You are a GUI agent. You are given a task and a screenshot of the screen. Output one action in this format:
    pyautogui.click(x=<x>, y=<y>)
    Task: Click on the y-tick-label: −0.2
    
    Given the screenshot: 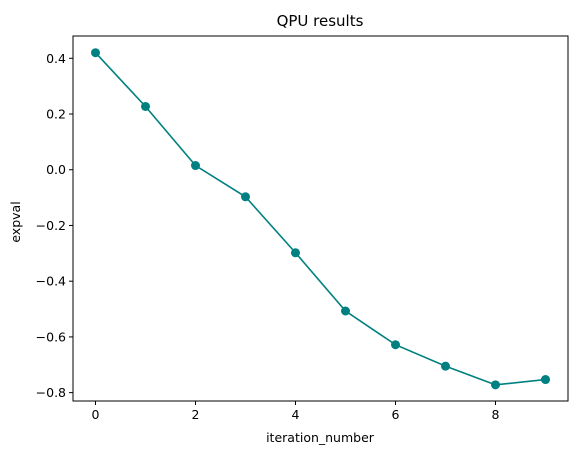 What is the action you would take?
    pyautogui.click(x=51, y=225)
    